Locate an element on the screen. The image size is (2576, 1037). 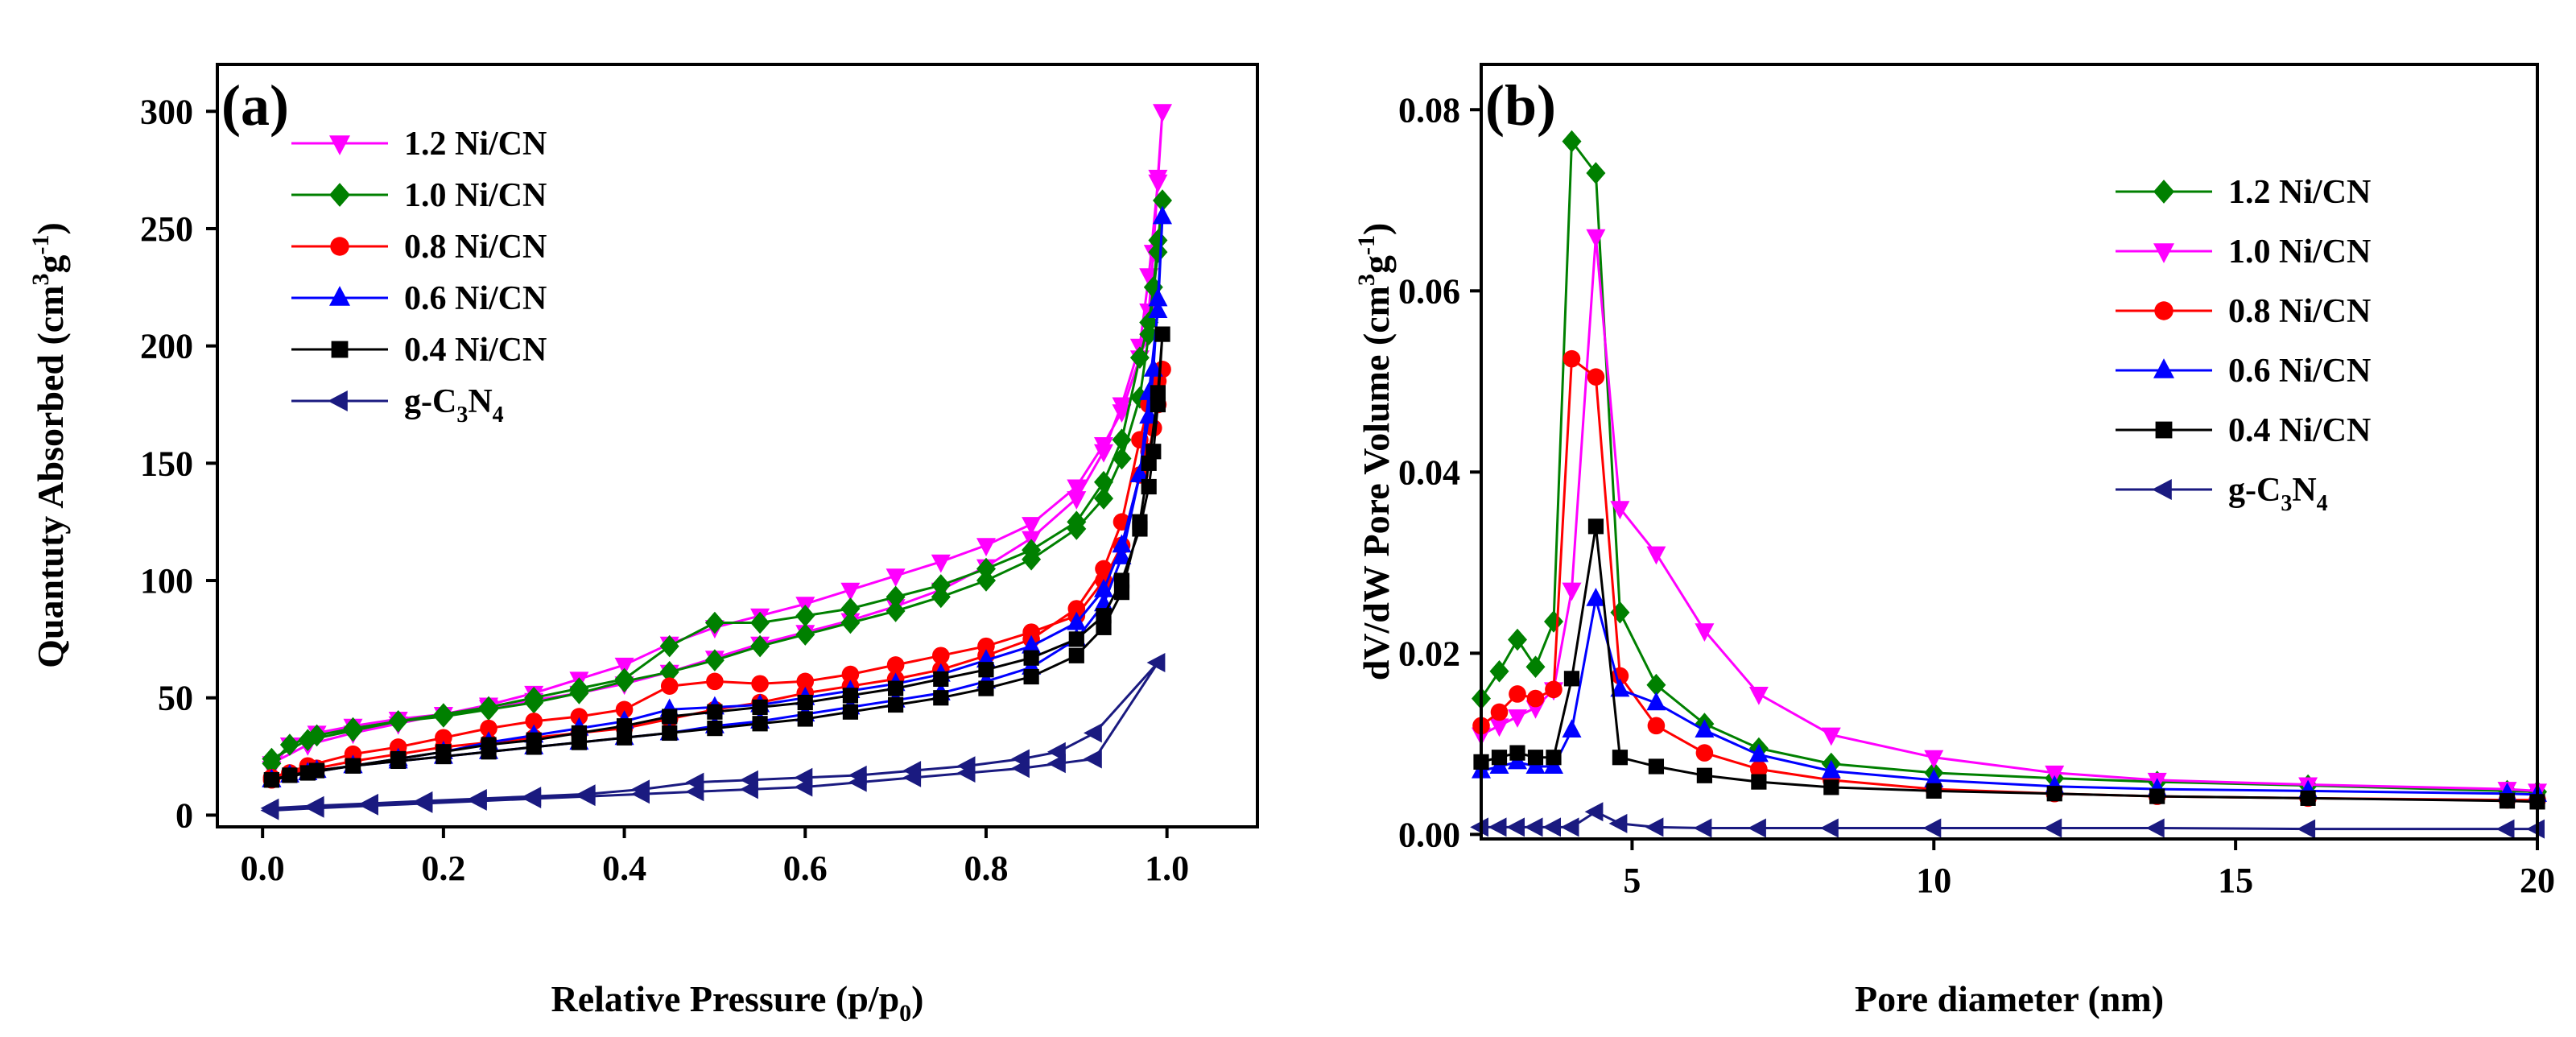
panel-a-legend-label: 0.6 Ni/CN is located at coordinates (475, 298).